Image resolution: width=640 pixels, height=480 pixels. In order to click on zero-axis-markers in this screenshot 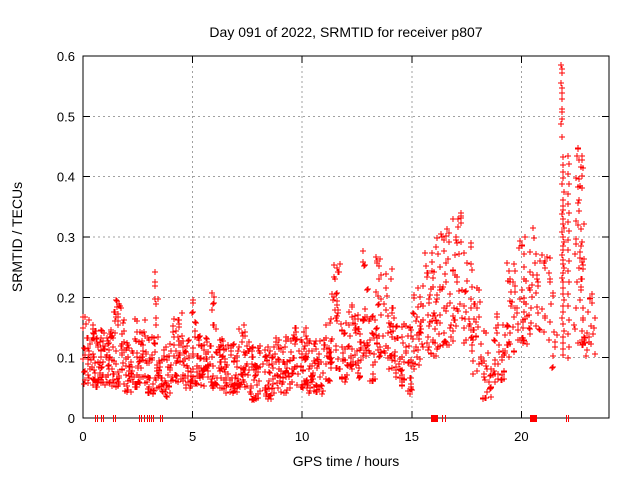, I will do `click(332, 418)`.